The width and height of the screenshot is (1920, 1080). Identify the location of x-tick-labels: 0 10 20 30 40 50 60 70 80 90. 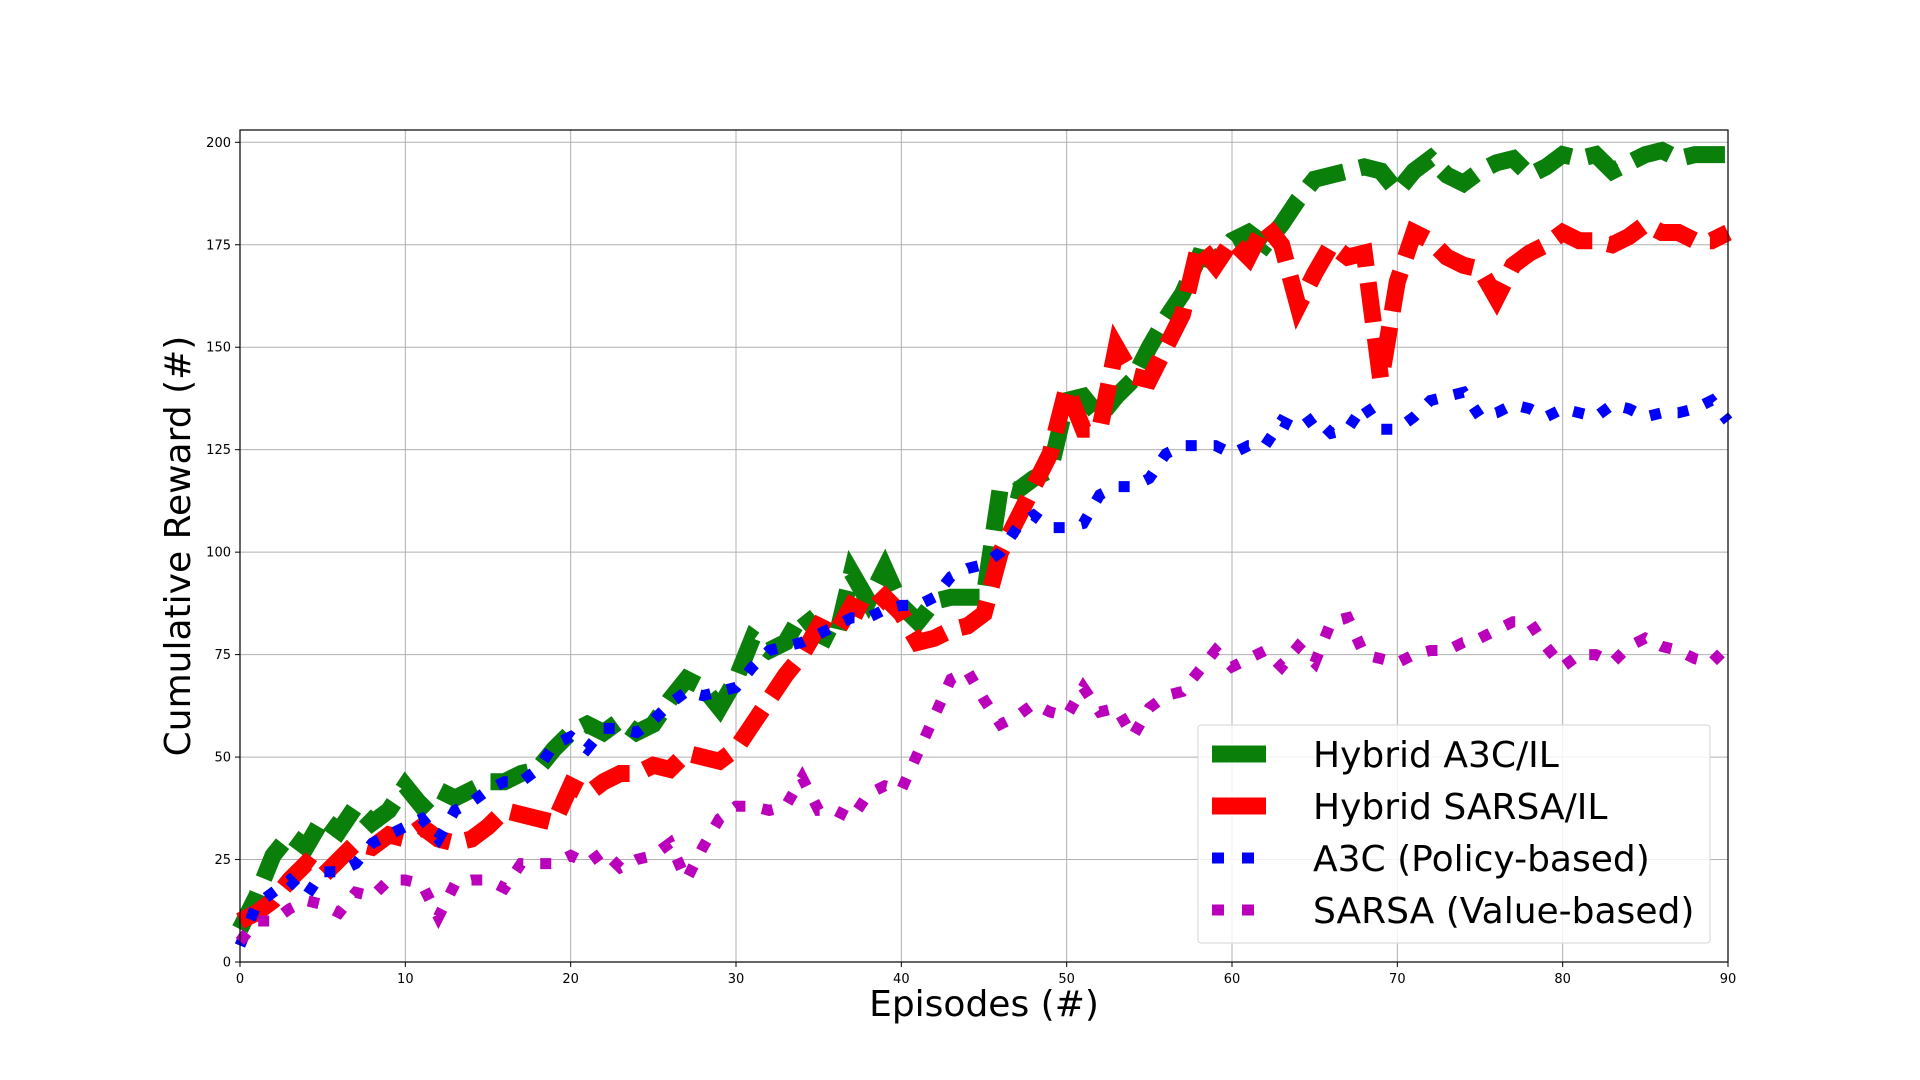
(986, 974).